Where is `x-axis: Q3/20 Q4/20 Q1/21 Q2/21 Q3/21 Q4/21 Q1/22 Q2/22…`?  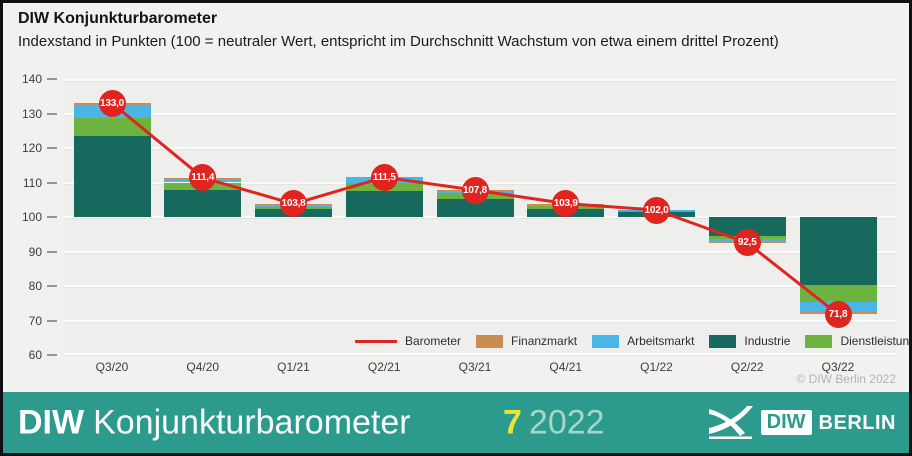
x-axis: Q3/20 Q4/20 Q1/21 Q2/21 Q3/21 Q4/21 Q1/22 Q2/22… is located at coordinates (480, 369).